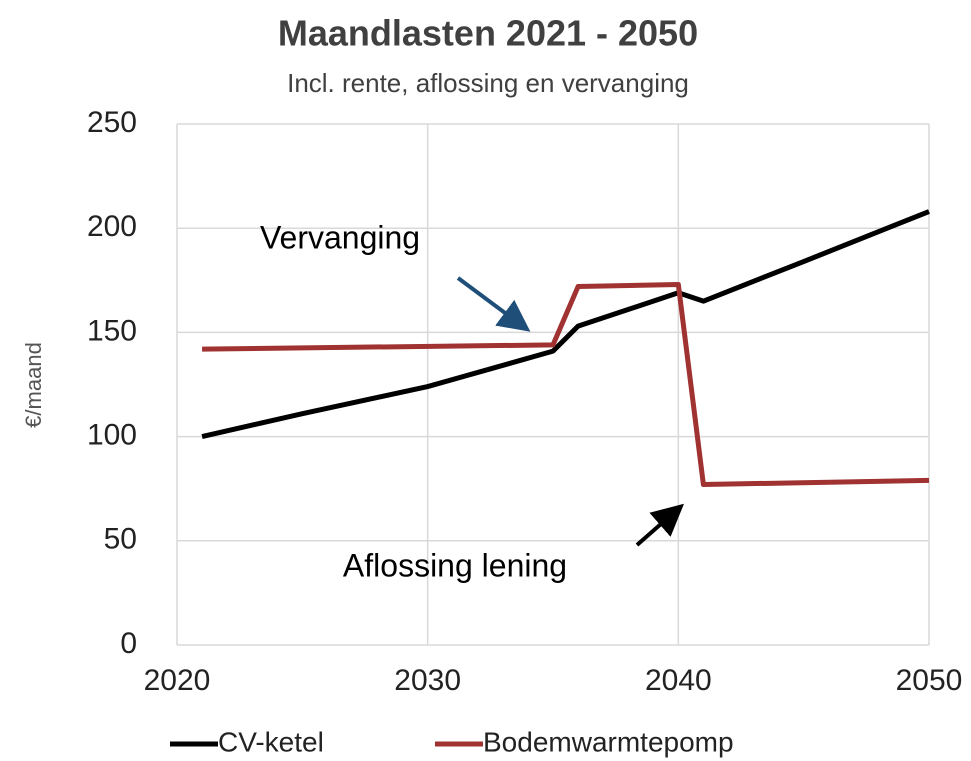 Image resolution: width=971 pixels, height=761 pixels. Describe the element at coordinates (455, 565) in the screenshot. I see `annotation: Aflossing lening` at that location.